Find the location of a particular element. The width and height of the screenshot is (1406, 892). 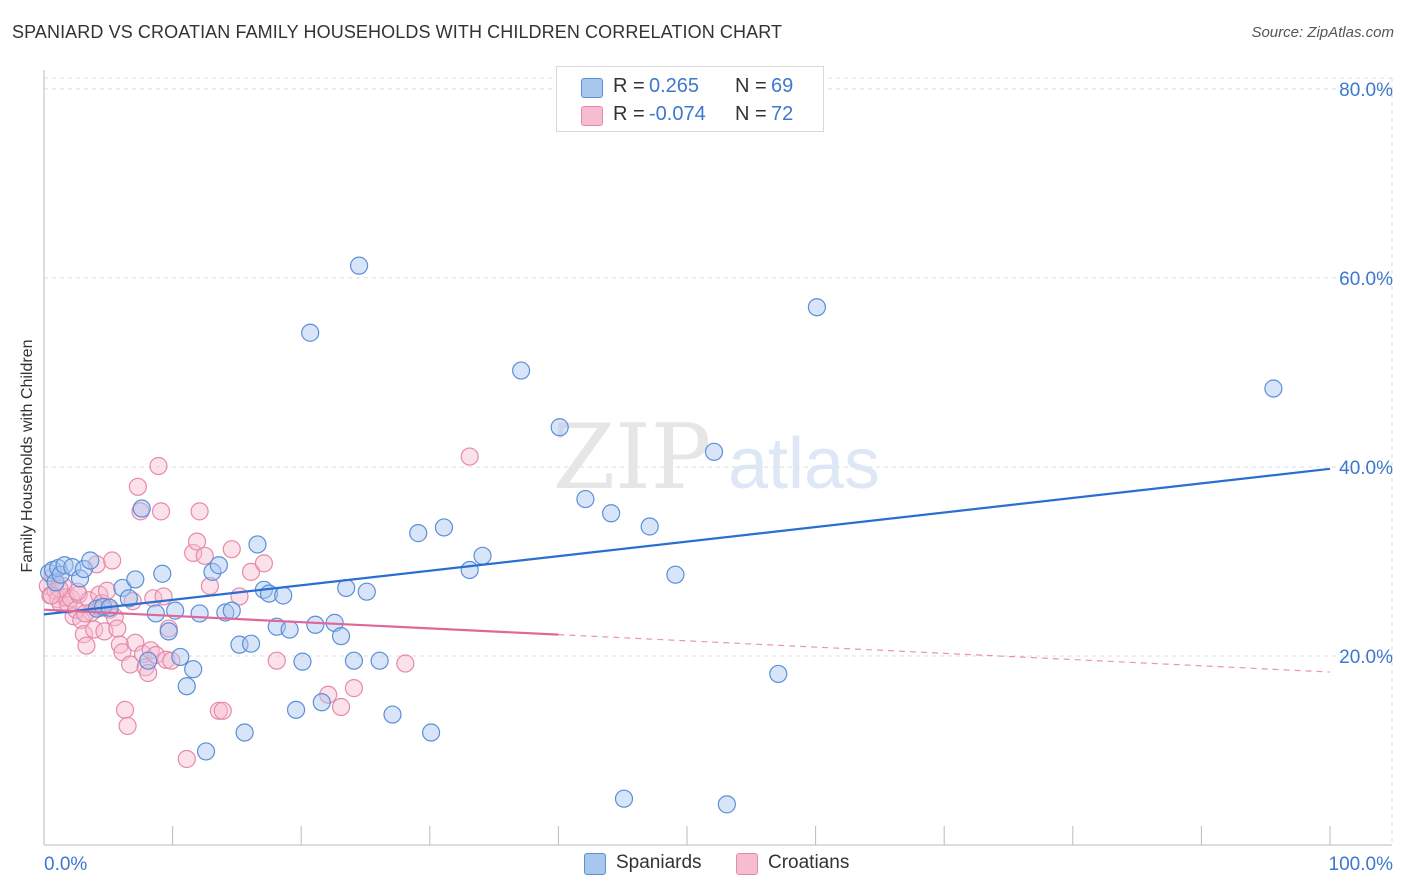

legend-label: Spaniards is located at coordinates (659, 862).